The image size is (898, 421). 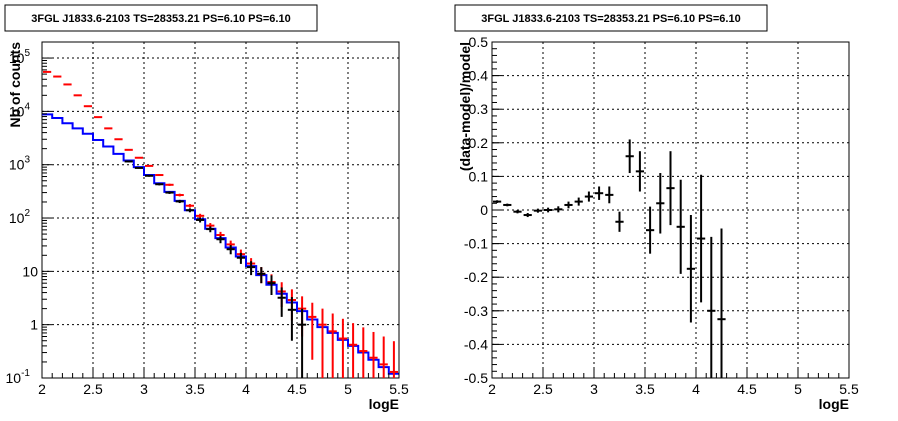 What do you see at coordinates (479, 76) in the screenshot?
I see `y-tick-label: 0.4` at bounding box center [479, 76].